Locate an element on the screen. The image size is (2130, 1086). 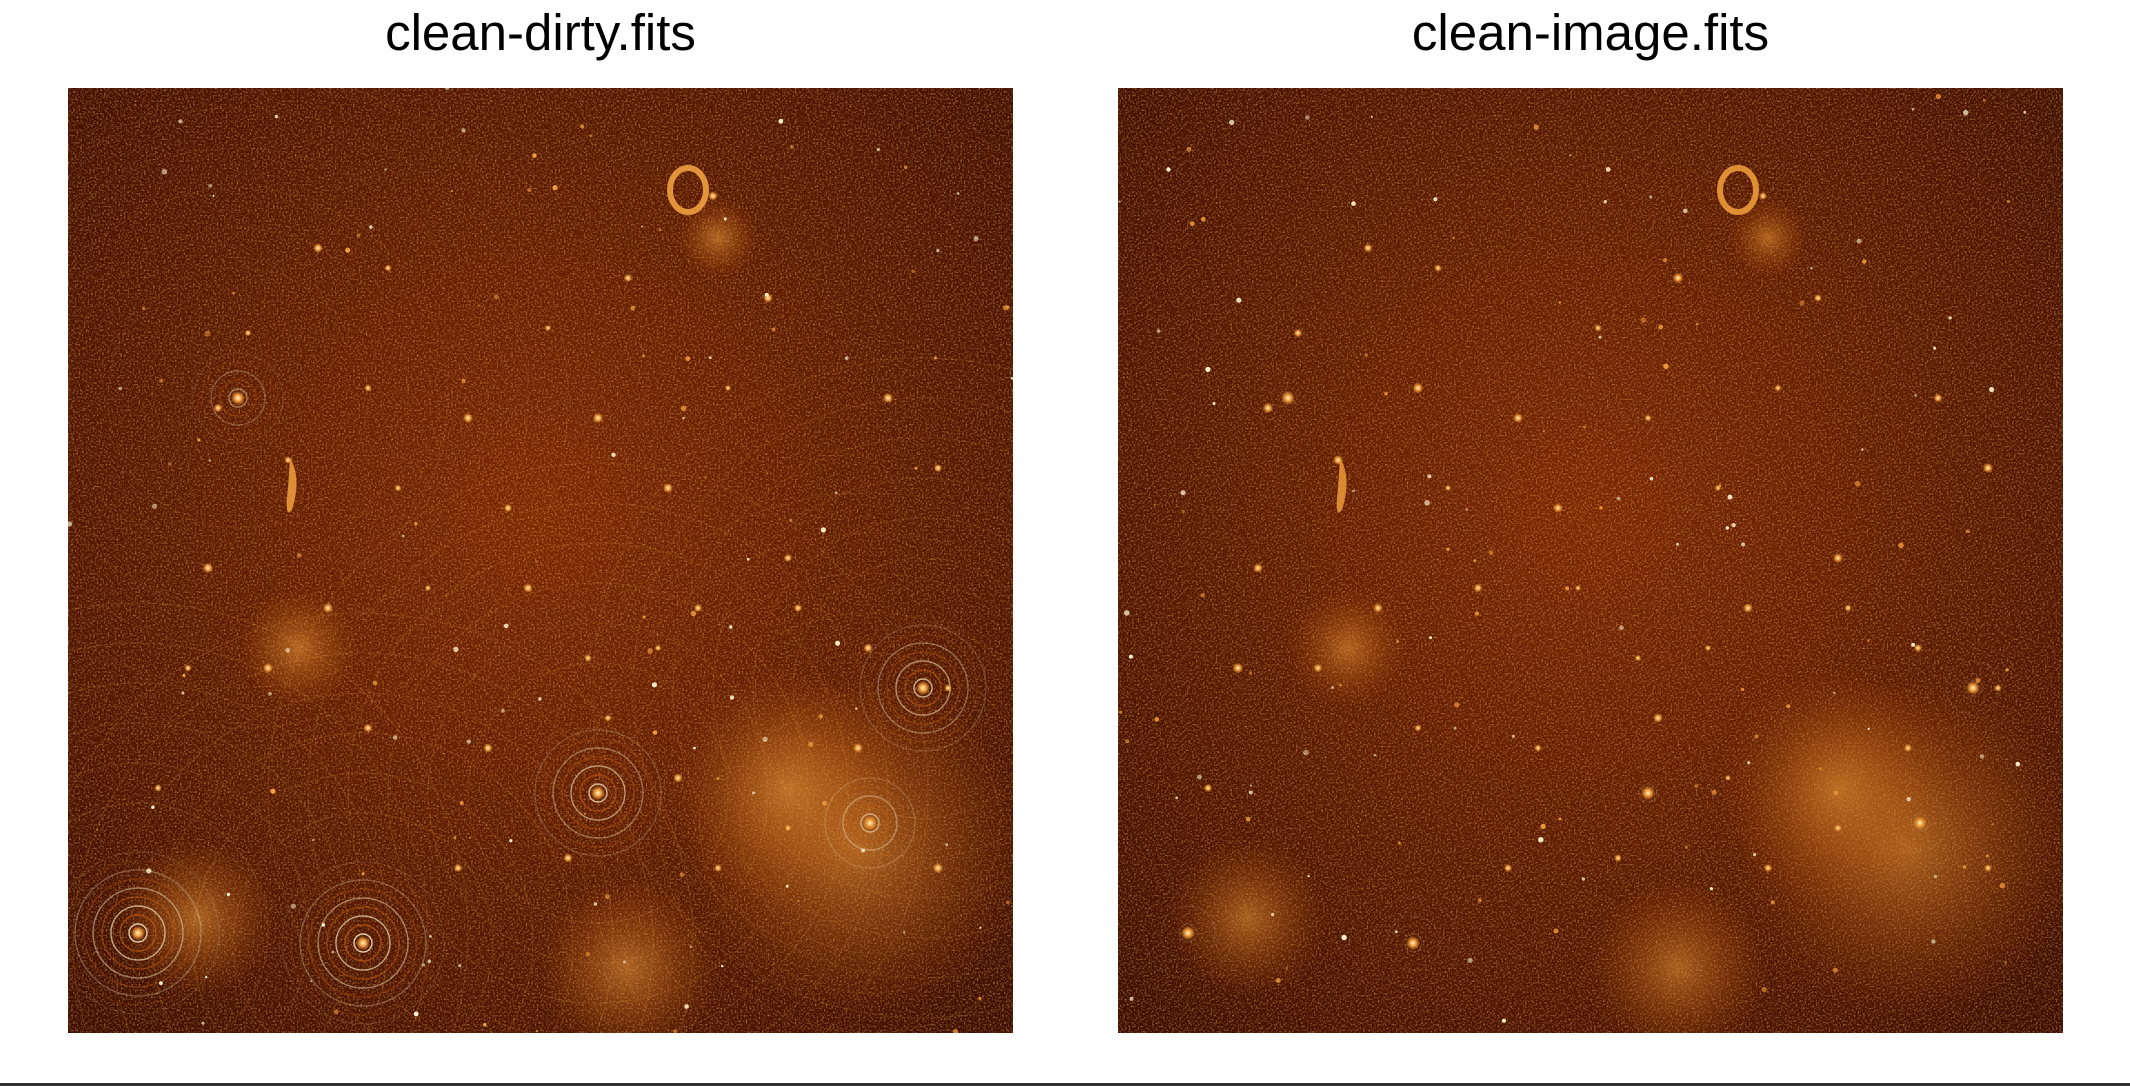
bottom-rule is located at coordinates (1065, 1084).